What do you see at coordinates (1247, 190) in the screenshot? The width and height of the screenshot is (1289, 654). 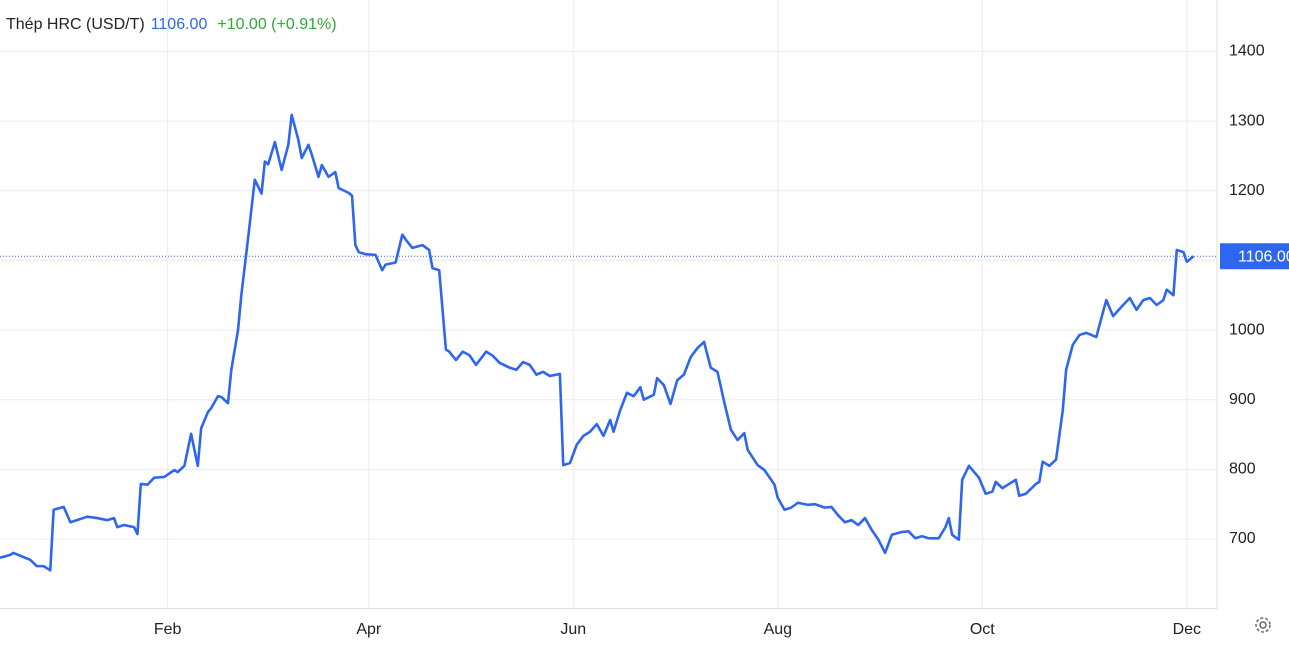 I see `y-tick-label: 1200` at bounding box center [1247, 190].